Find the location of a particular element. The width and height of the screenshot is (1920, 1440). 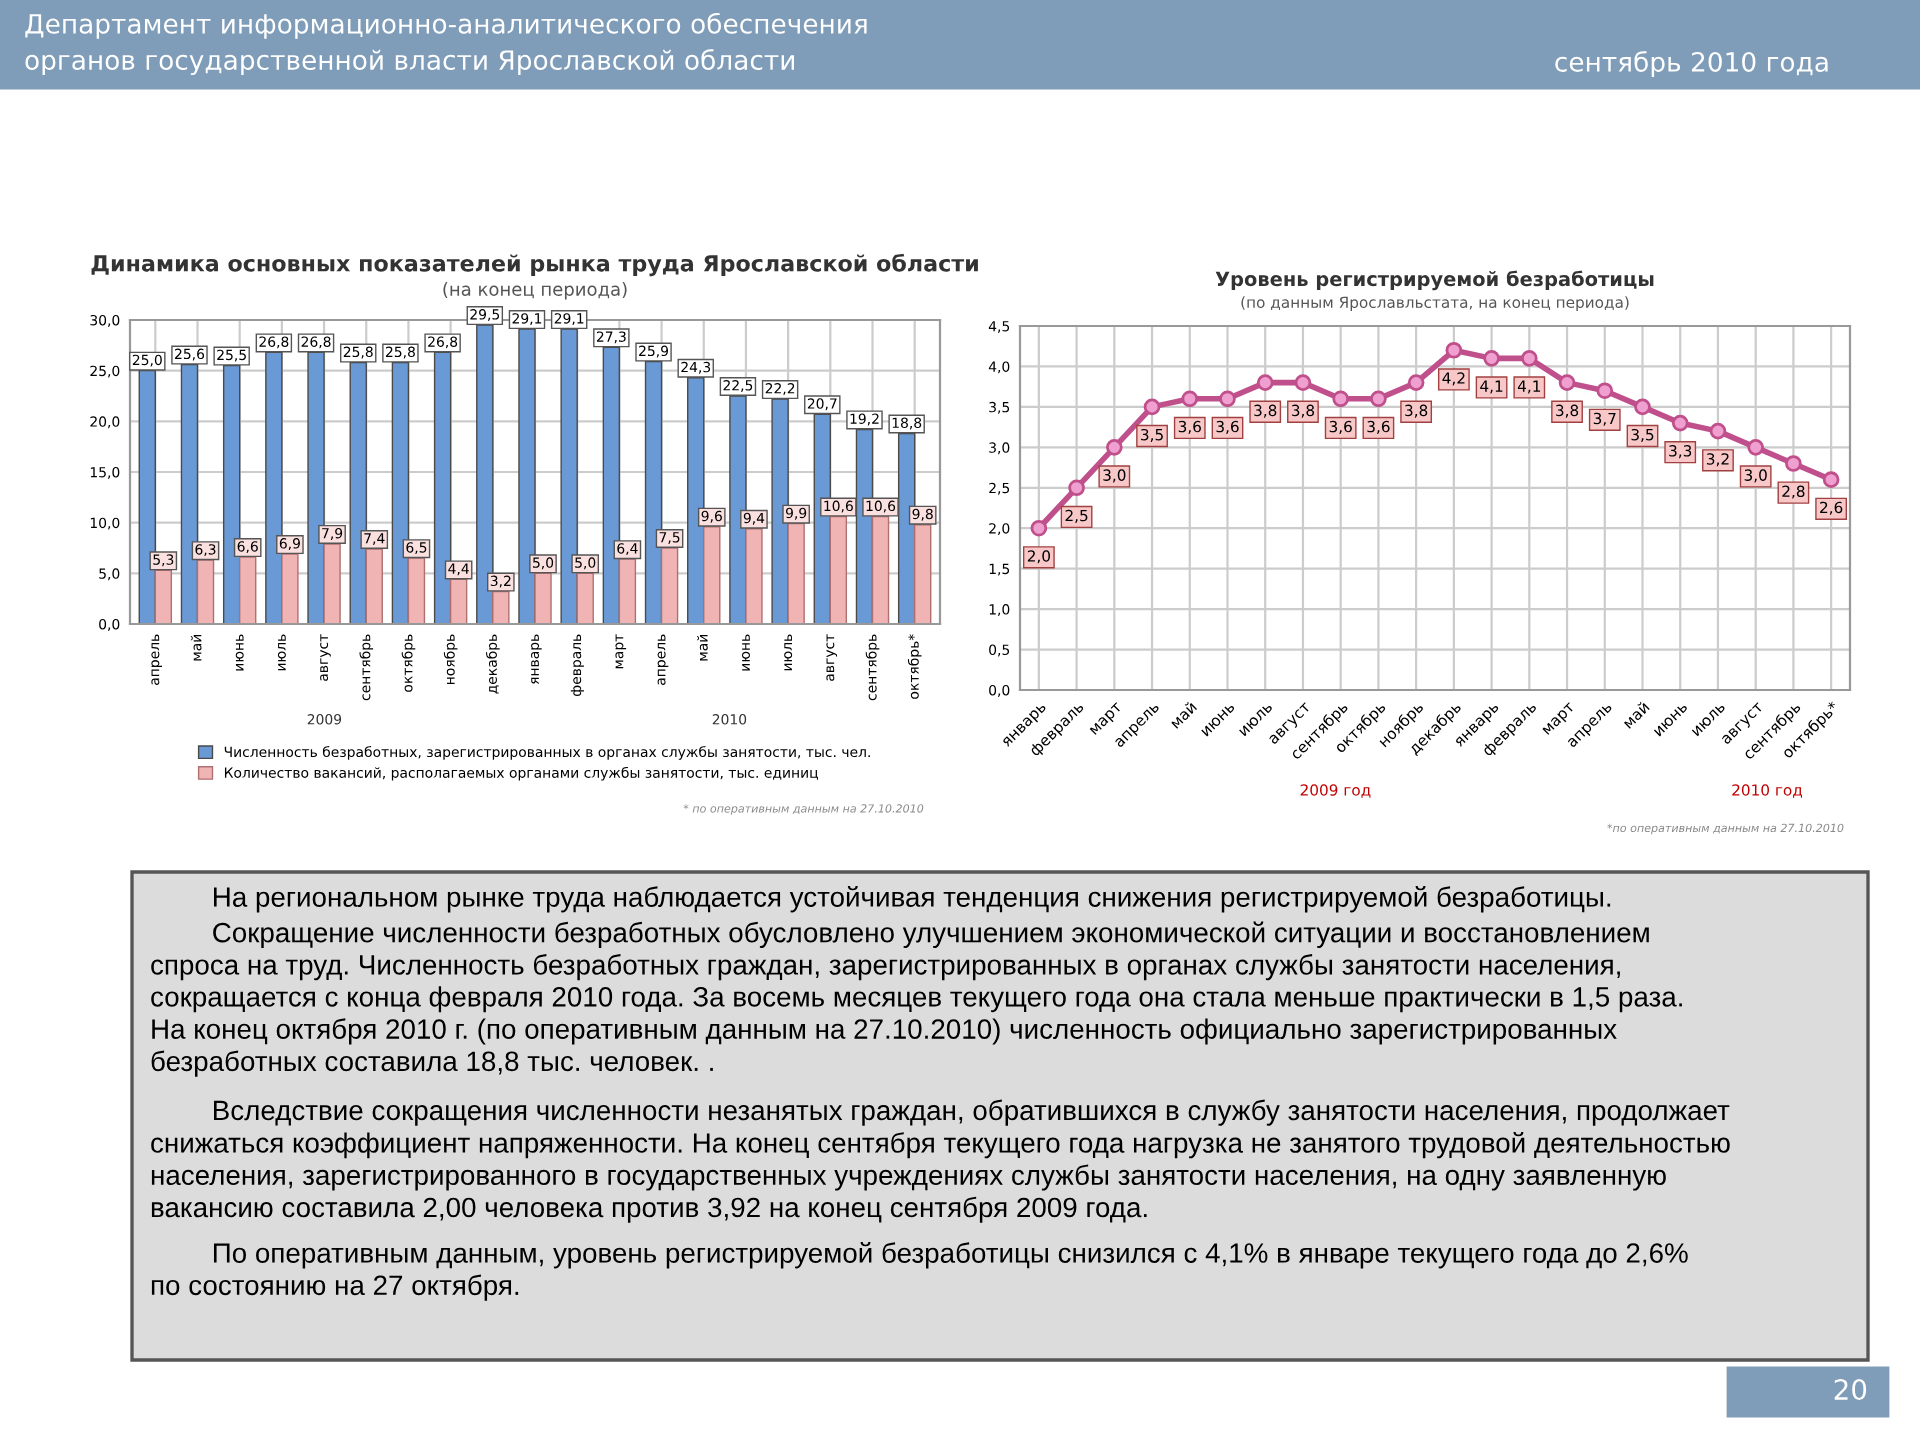

text: 20 is located at coordinates (1850, 1390).